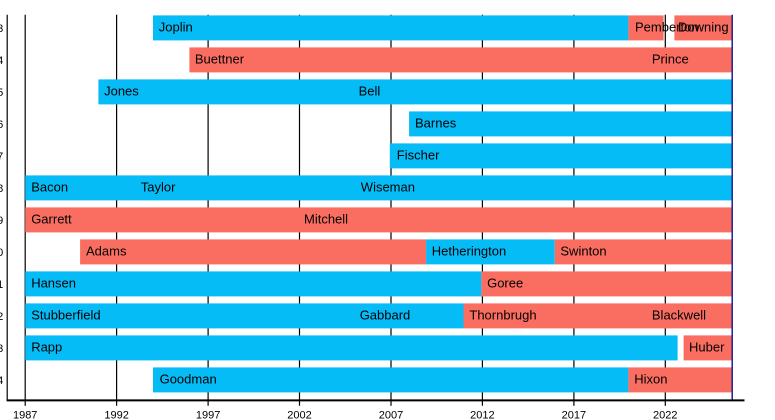  I want to click on svg-text: Stubberfield, so click(65, 315).